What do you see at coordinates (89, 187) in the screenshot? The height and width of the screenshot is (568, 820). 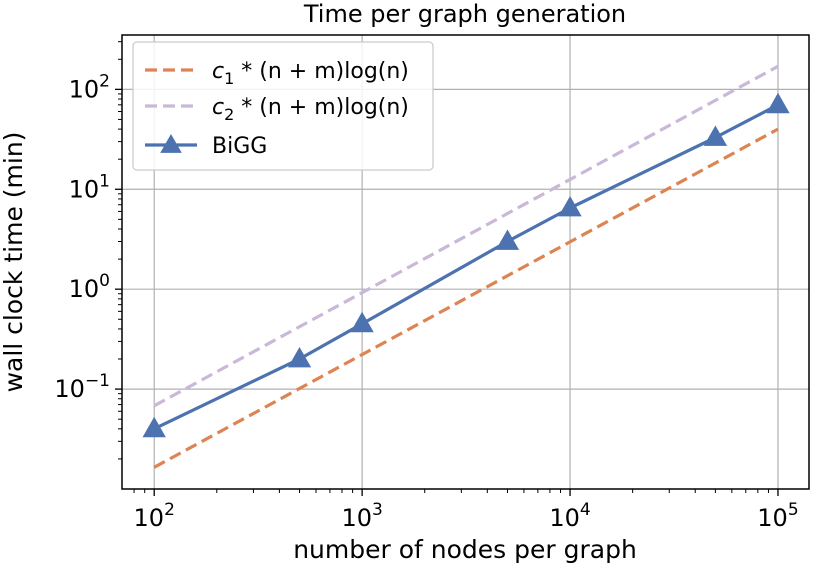 I see `y-tick-label: 10¹` at bounding box center [89, 187].